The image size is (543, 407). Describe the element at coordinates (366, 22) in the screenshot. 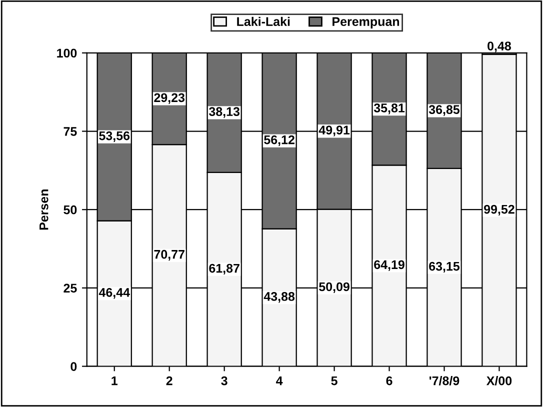

I see `legend-label: Perempuan` at that location.